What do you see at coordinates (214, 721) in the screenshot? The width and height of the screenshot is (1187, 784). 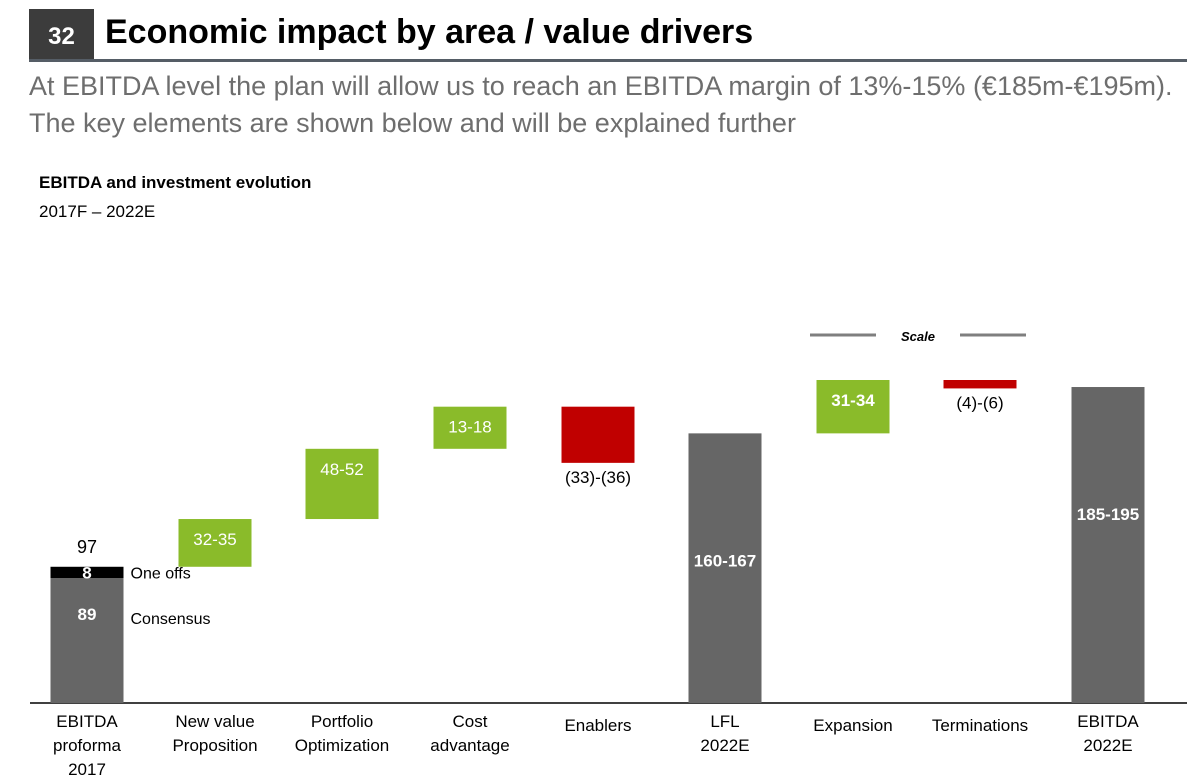 I see `category-label: New value` at bounding box center [214, 721].